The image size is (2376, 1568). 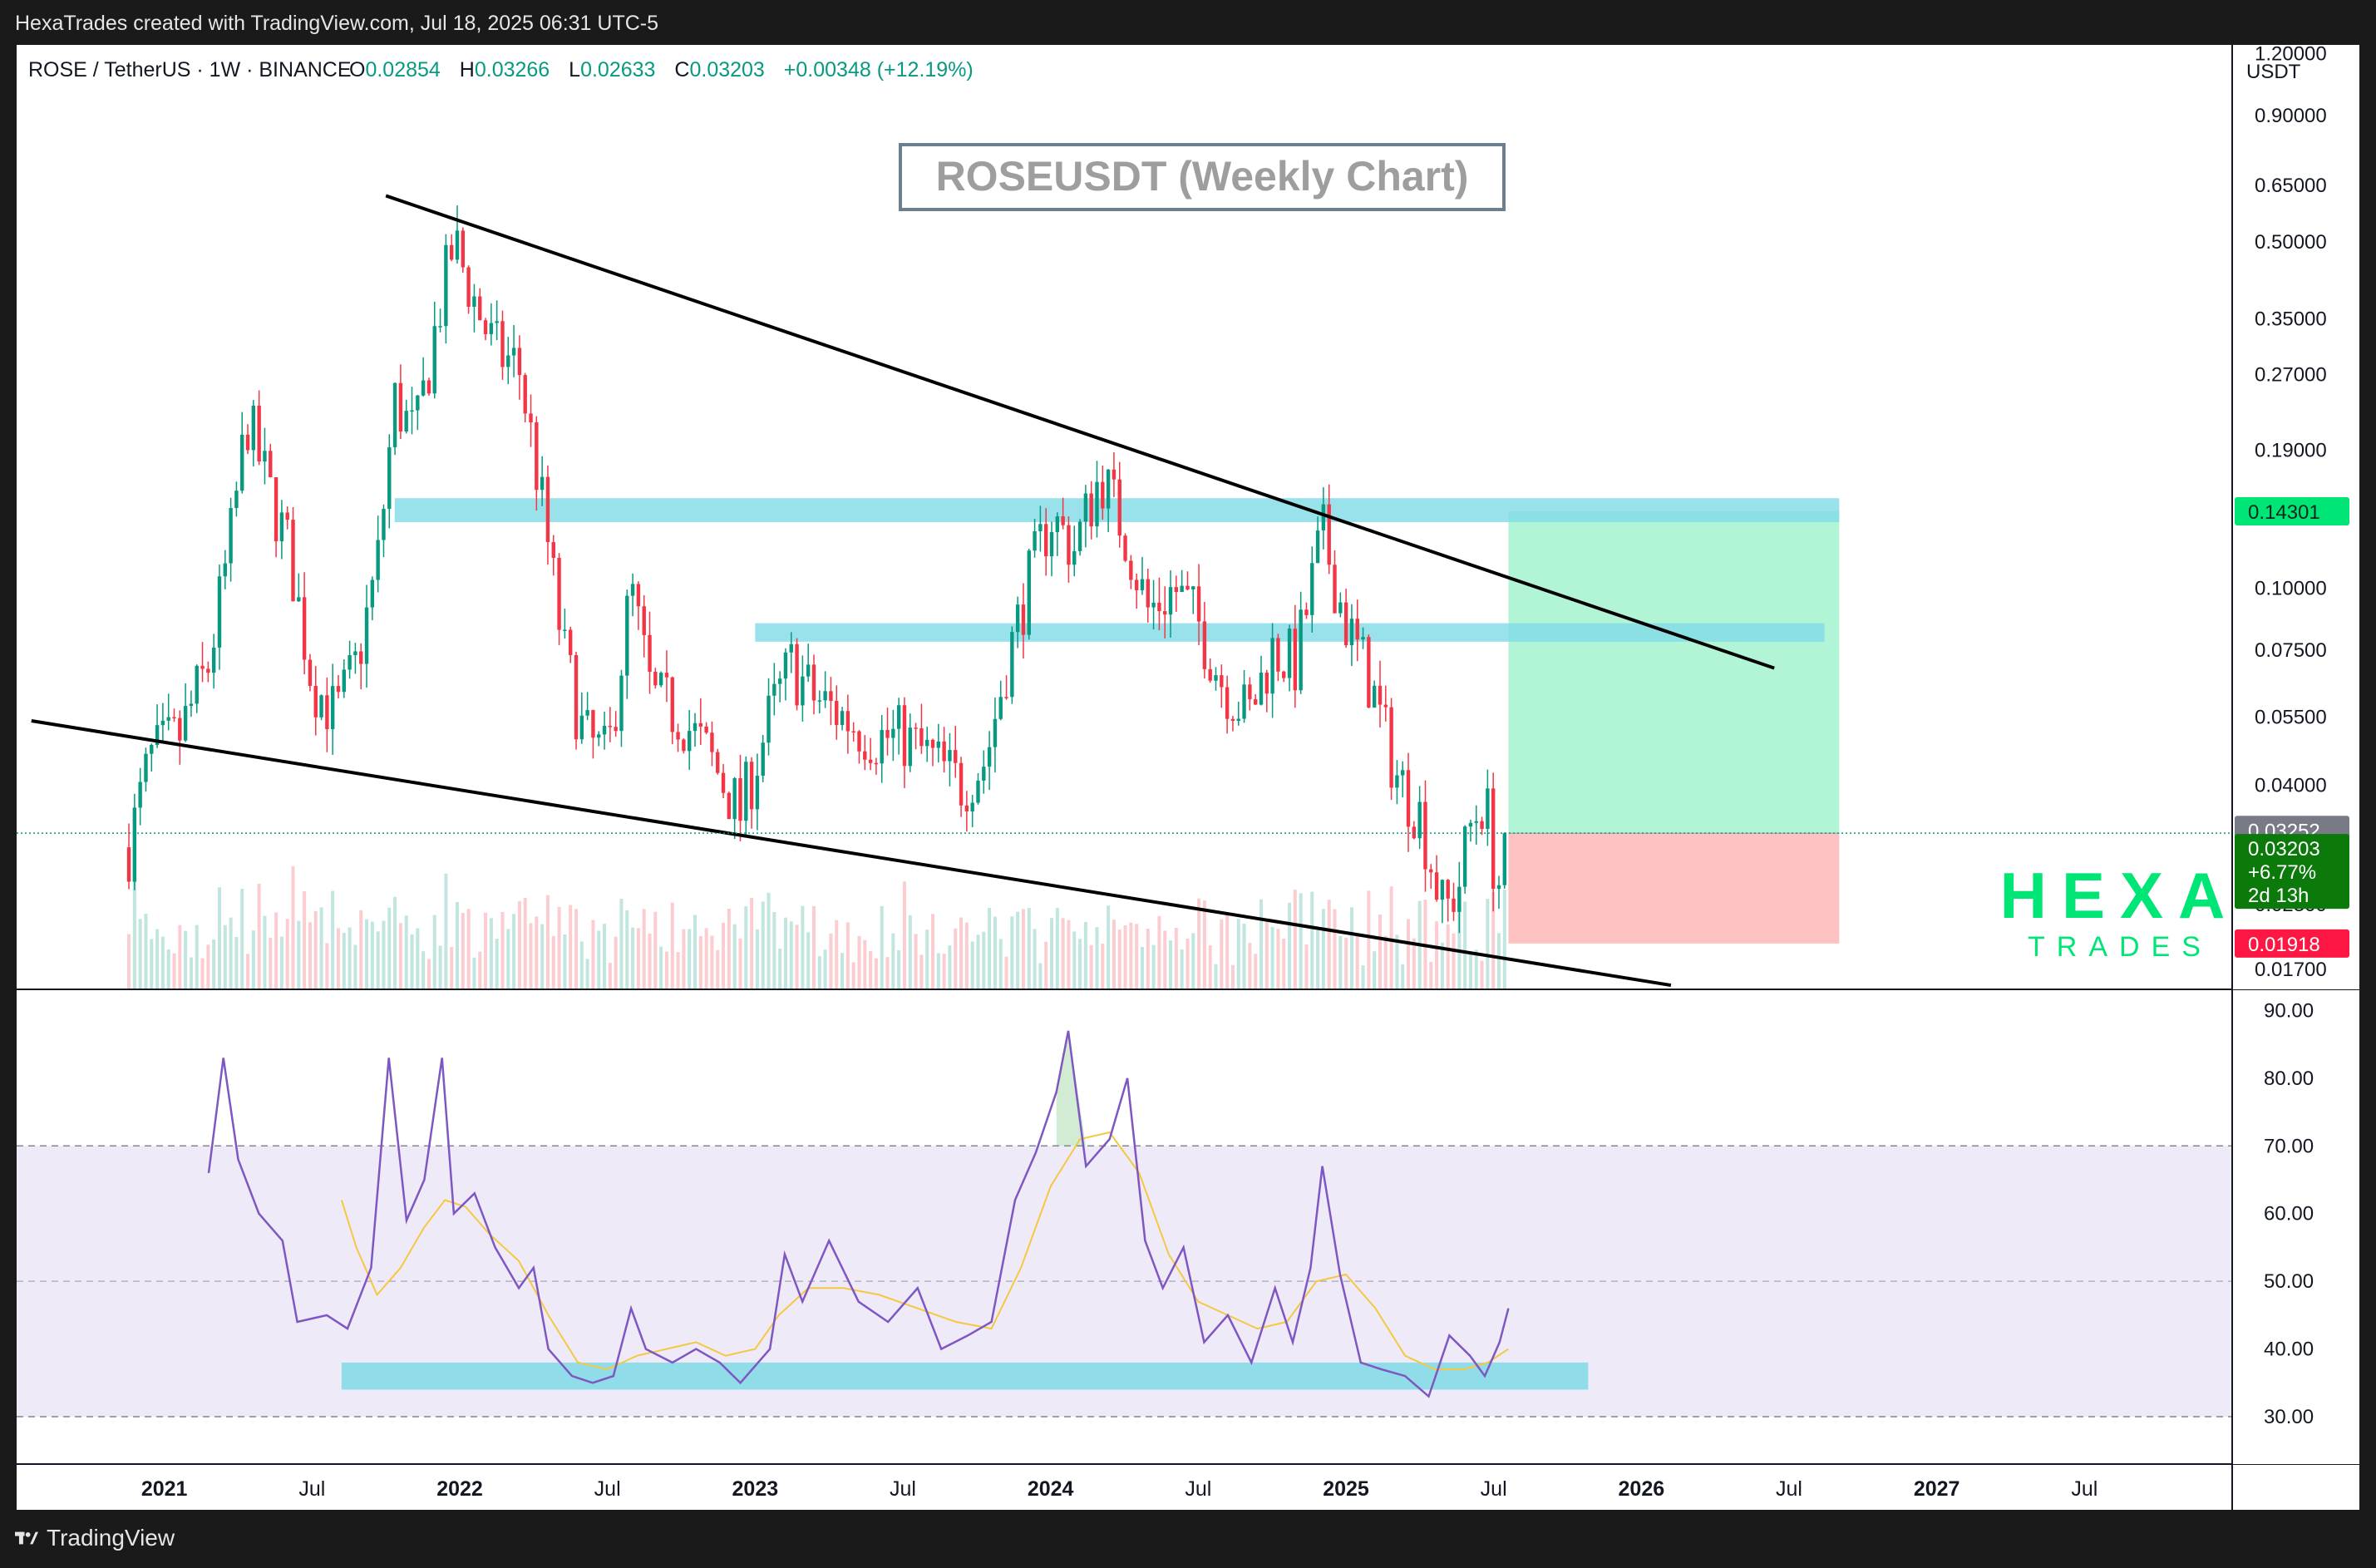 What do you see at coordinates (2291, 186) in the screenshot?
I see `price-tick-label: 0.65000` at bounding box center [2291, 186].